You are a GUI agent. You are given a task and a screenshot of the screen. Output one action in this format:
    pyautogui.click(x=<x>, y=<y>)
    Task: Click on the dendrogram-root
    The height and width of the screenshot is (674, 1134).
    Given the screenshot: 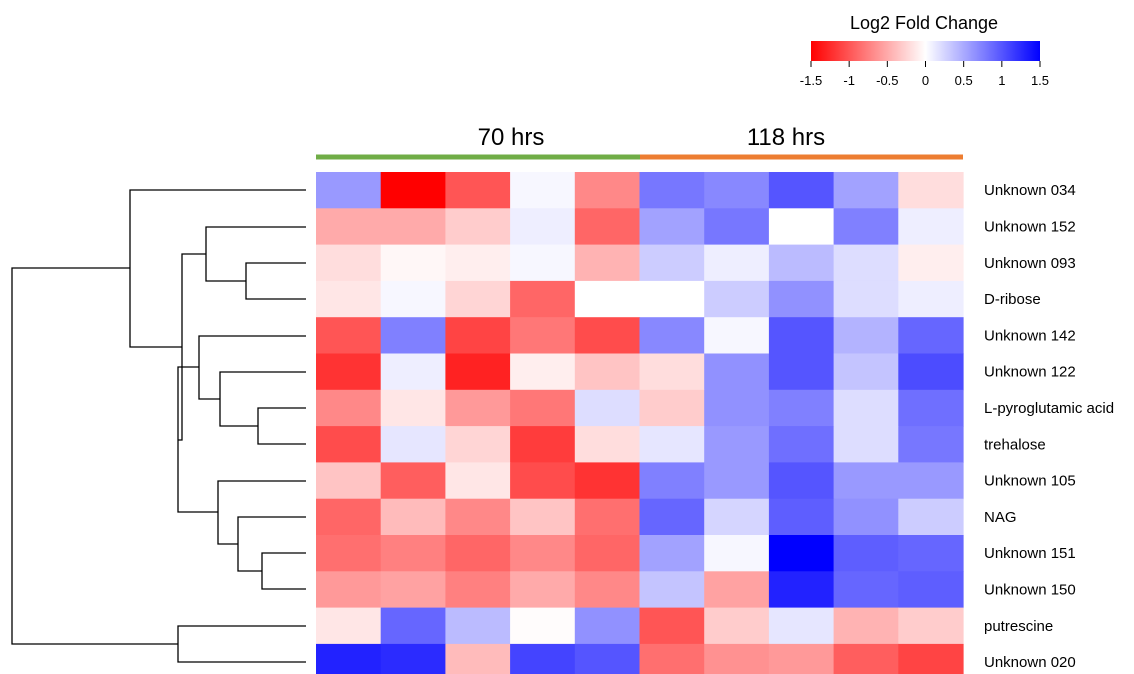 What is the action you would take?
    pyautogui.click(x=94, y=456)
    